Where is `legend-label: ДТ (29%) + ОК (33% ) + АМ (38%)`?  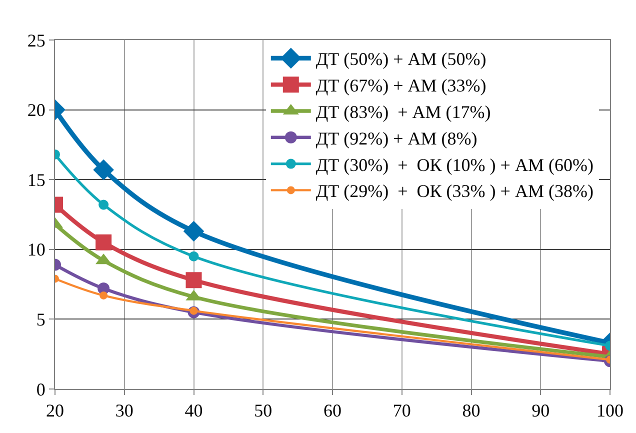 legend-label: ДТ (29%) + ОК (33% ) + АМ (38%) is located at coordinates (455, 191).